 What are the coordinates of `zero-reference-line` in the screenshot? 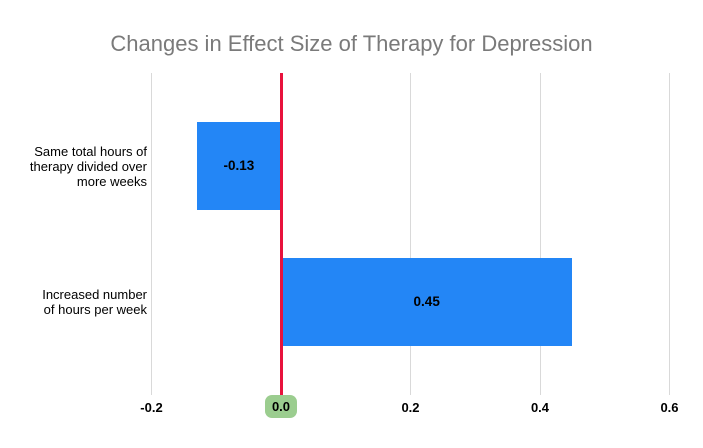 It's located at (281, 236).